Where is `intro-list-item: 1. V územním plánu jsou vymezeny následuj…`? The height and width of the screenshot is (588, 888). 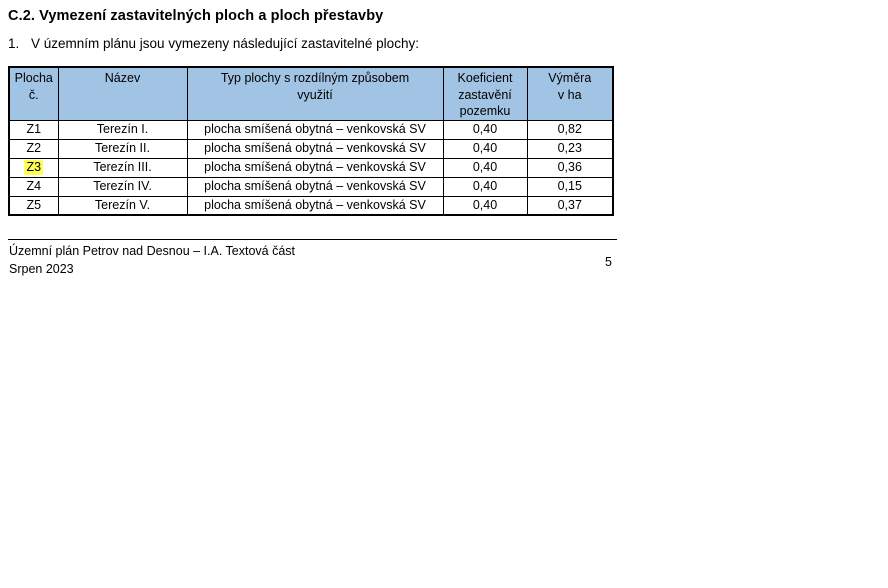
intro-list-item: 1. V územním plánu jsou vymezeny následuj… is located at coordinates (213, 43).